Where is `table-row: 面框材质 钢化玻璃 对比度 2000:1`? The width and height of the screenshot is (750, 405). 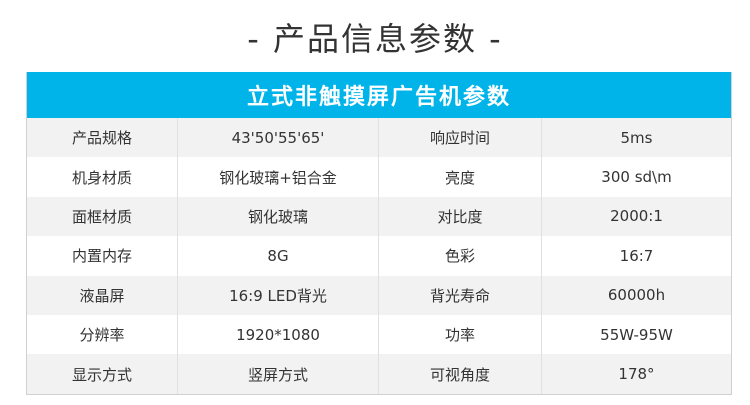
table-row: 面框材质 钢化玻璃 对比度 2000:1 is located at coordinates (379, 216).